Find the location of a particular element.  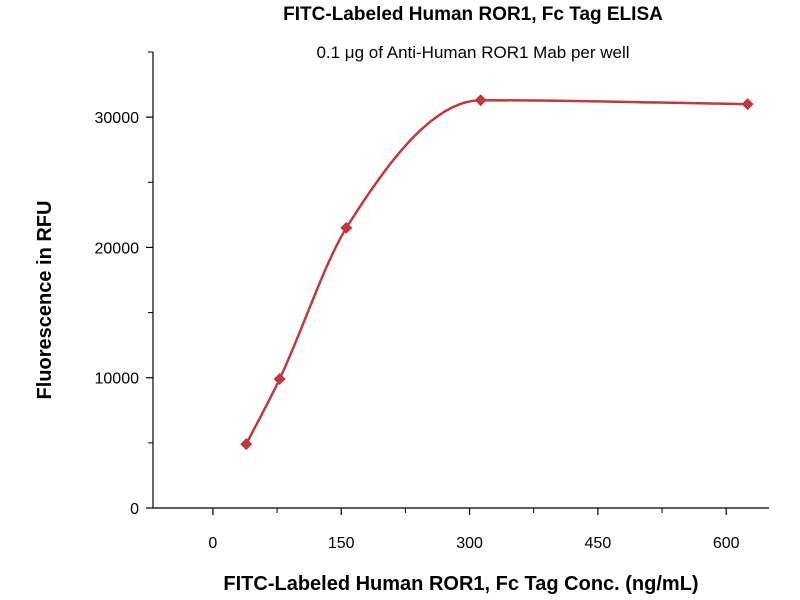

y-tick-label: 10000 is located at coordinates (117, 379).